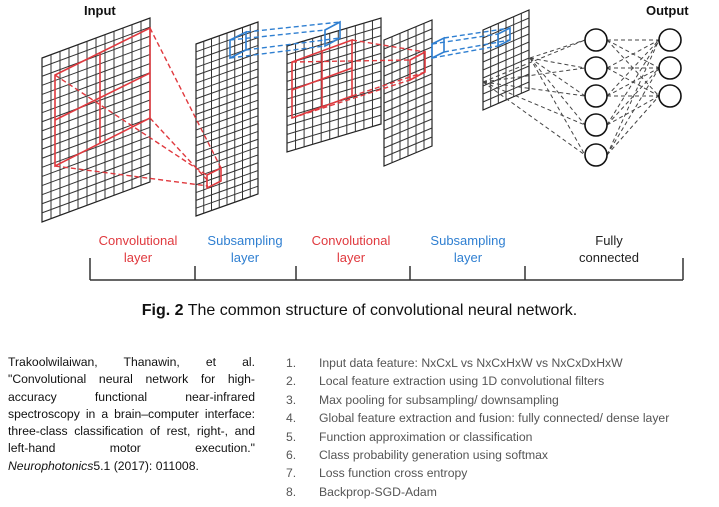 This screenshot has width=719, height=507. Describe the element at coordinates (468, 257) in the screenshot. I see `stage-4-label-line2: layer` at that location.